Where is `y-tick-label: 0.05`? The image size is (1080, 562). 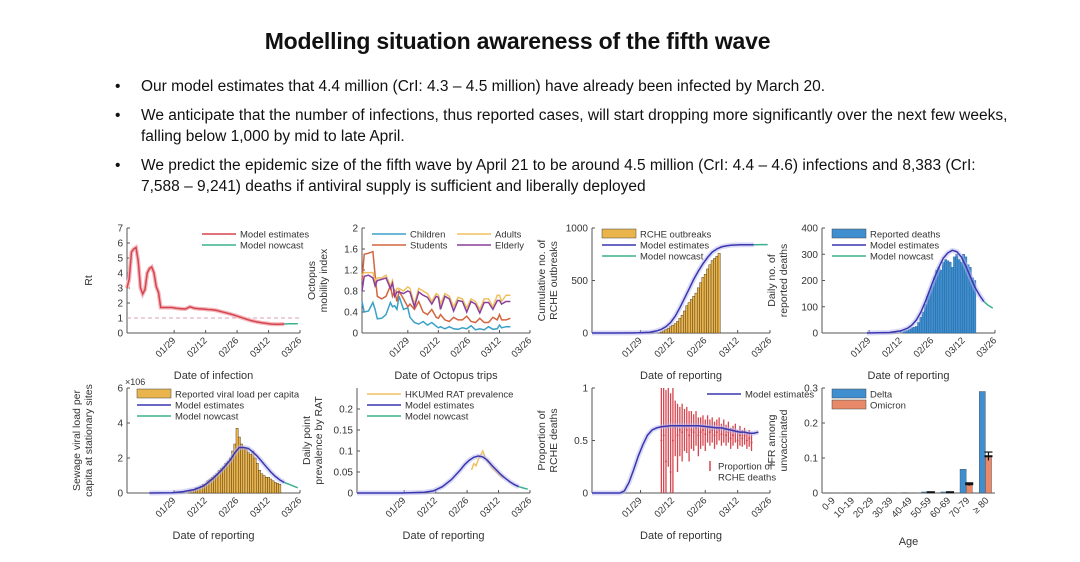
y-tick-label: 0.05 is located at coordinates (344, 473).